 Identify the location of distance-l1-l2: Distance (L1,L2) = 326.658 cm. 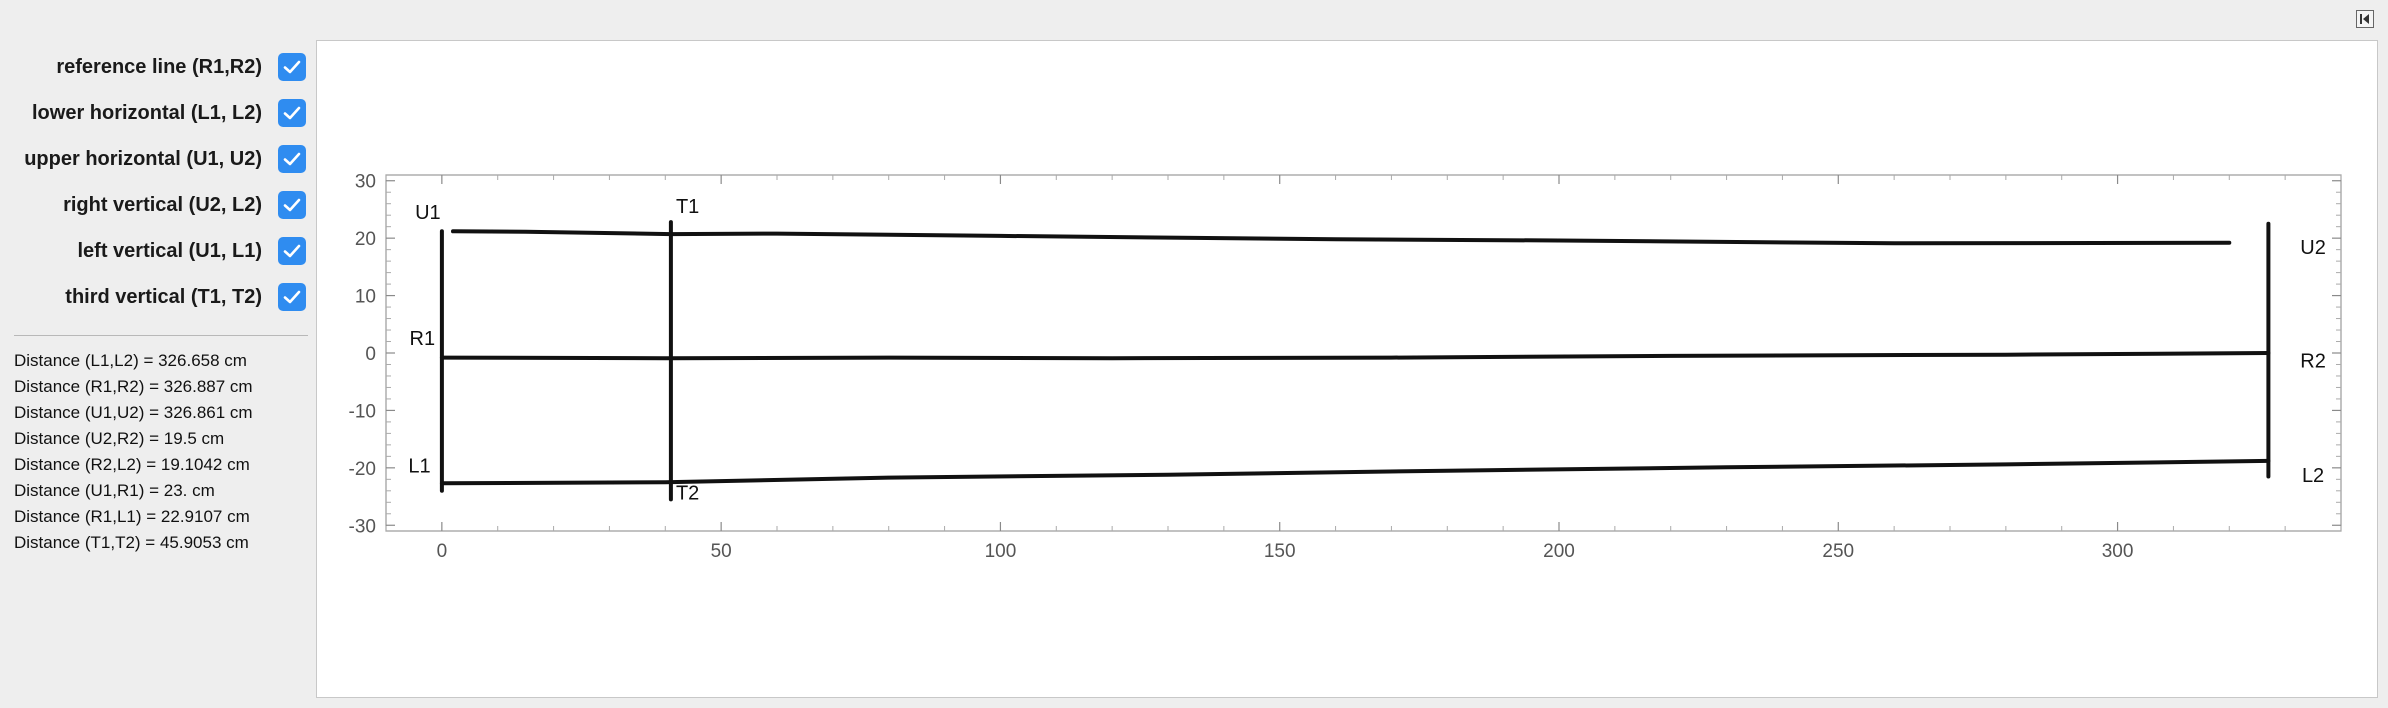
(130, 360).